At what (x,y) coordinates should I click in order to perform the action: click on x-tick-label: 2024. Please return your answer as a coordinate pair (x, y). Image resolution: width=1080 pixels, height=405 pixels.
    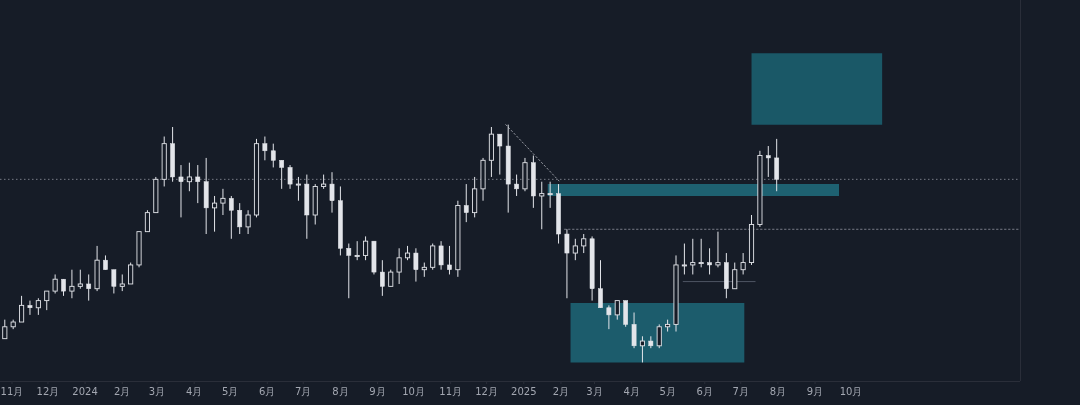
    Looking at the image, I should click on (85, 391).